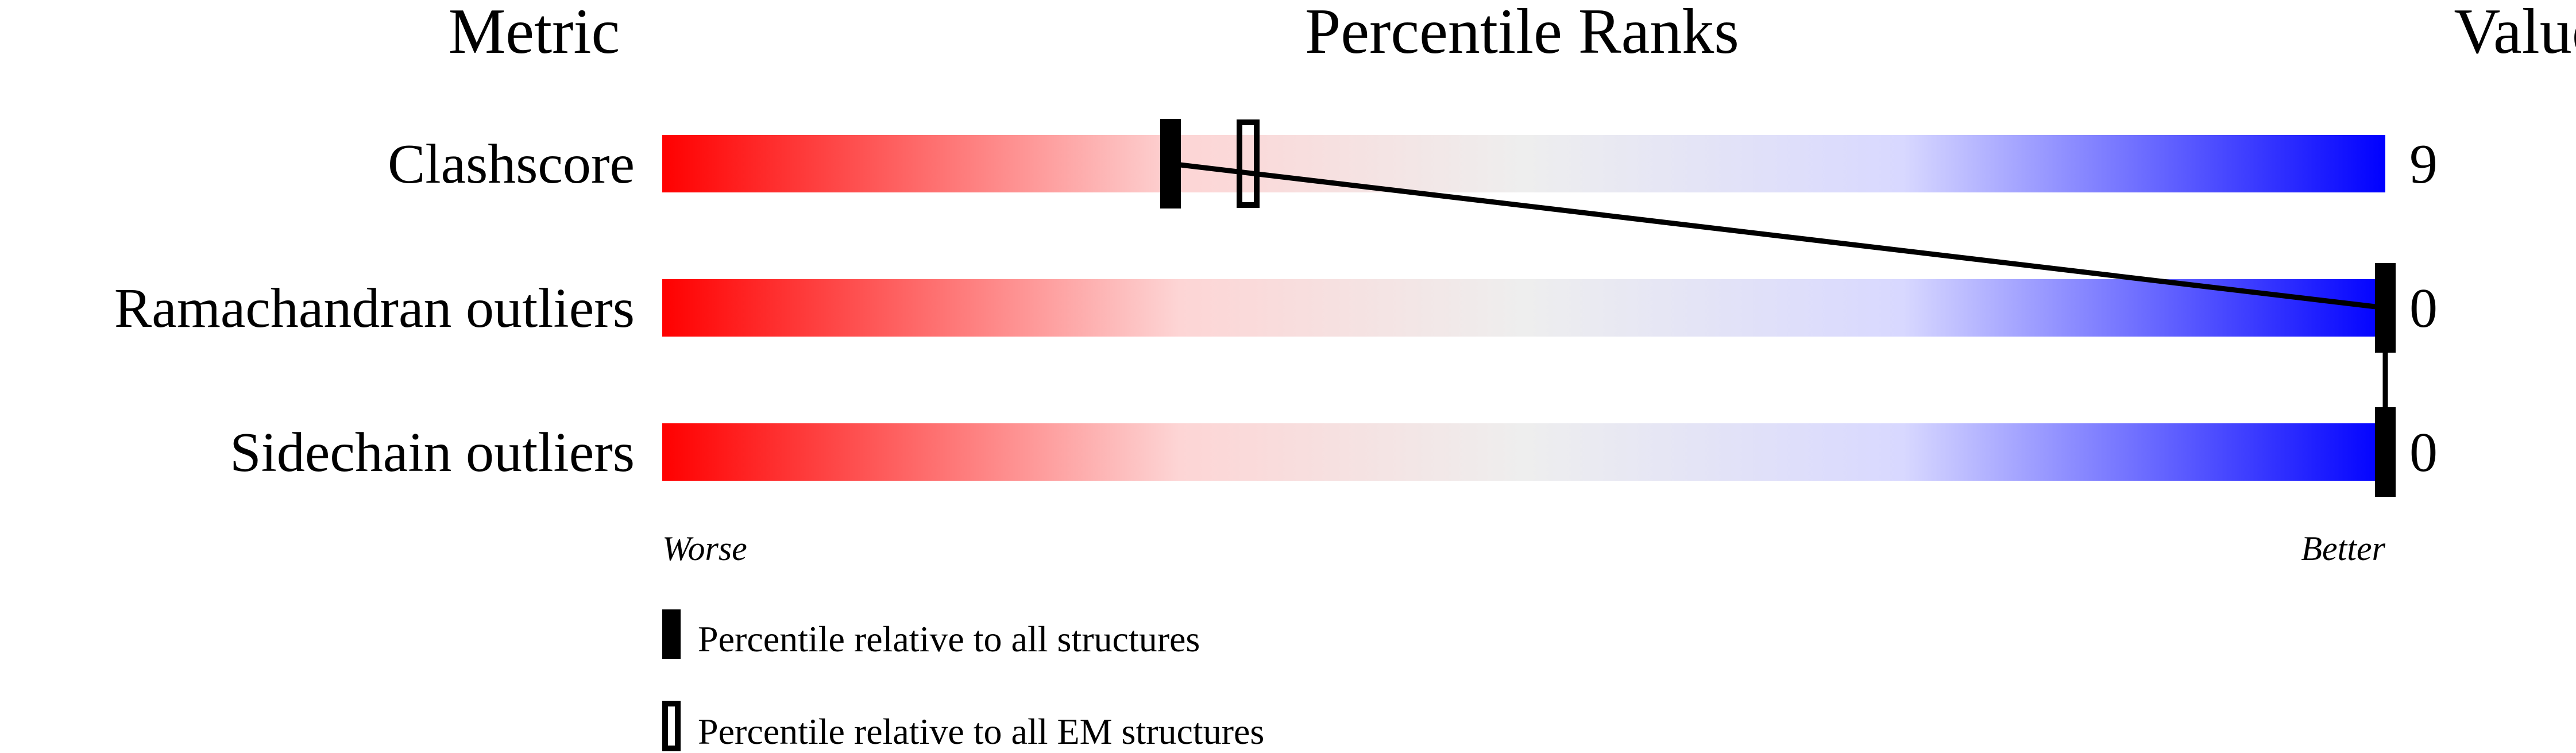  Describe the element at coordinates (671, 634) in the screenshot. I see `legend-filled-marker` at that location.